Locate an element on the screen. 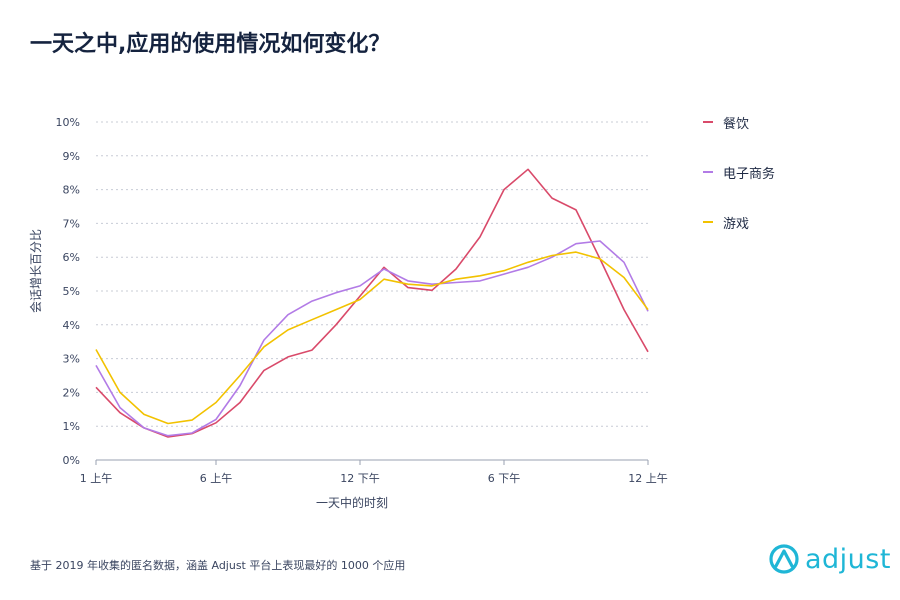  legend-swatch-food is located at coordinates (708, 122).